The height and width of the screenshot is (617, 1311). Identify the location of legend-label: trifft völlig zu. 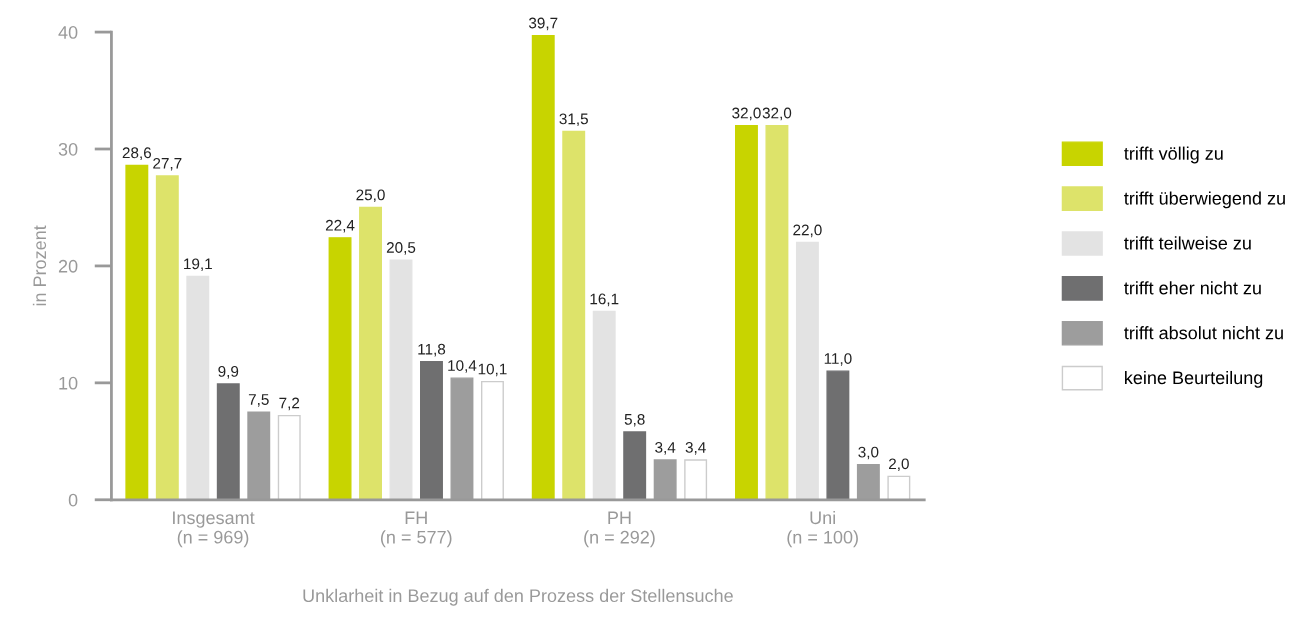
(1173, 155).